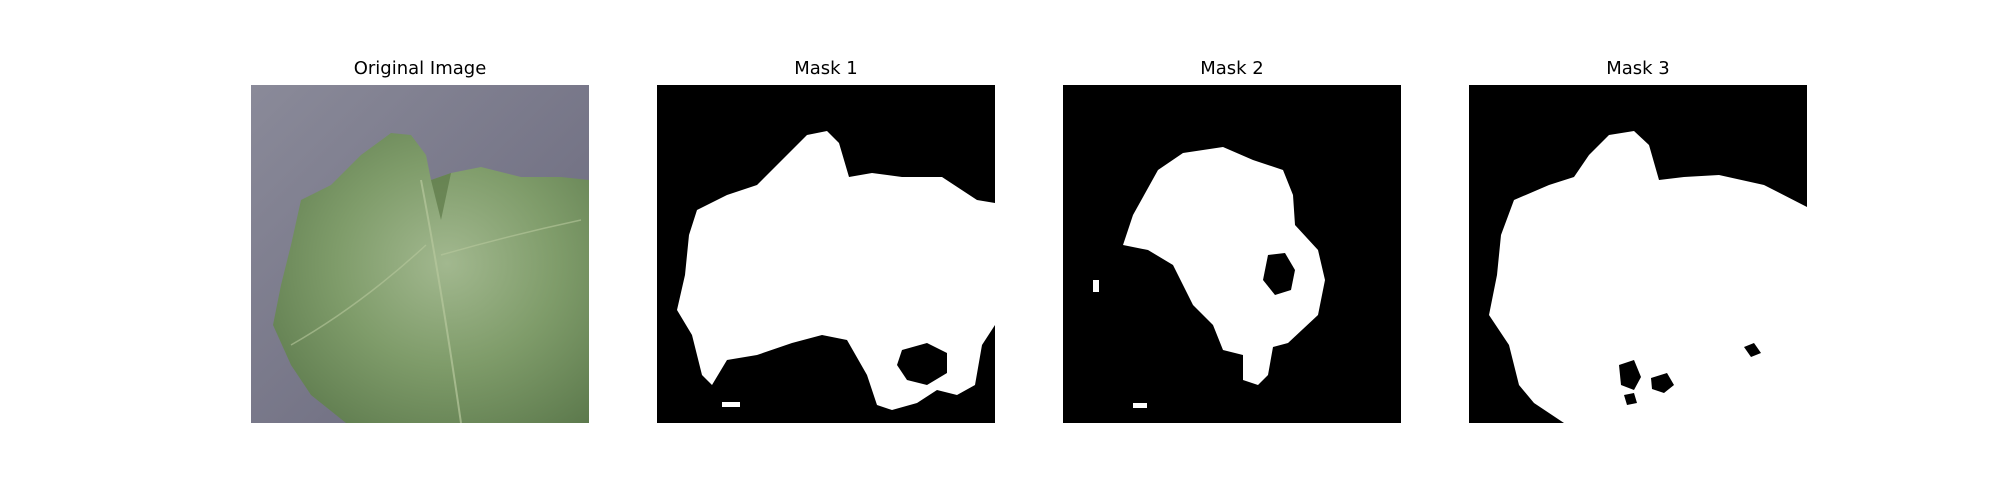 The height and width of the screenshot is (500, 2000). I want to click on mask-1-title: Mask 1, so click(826, 68).